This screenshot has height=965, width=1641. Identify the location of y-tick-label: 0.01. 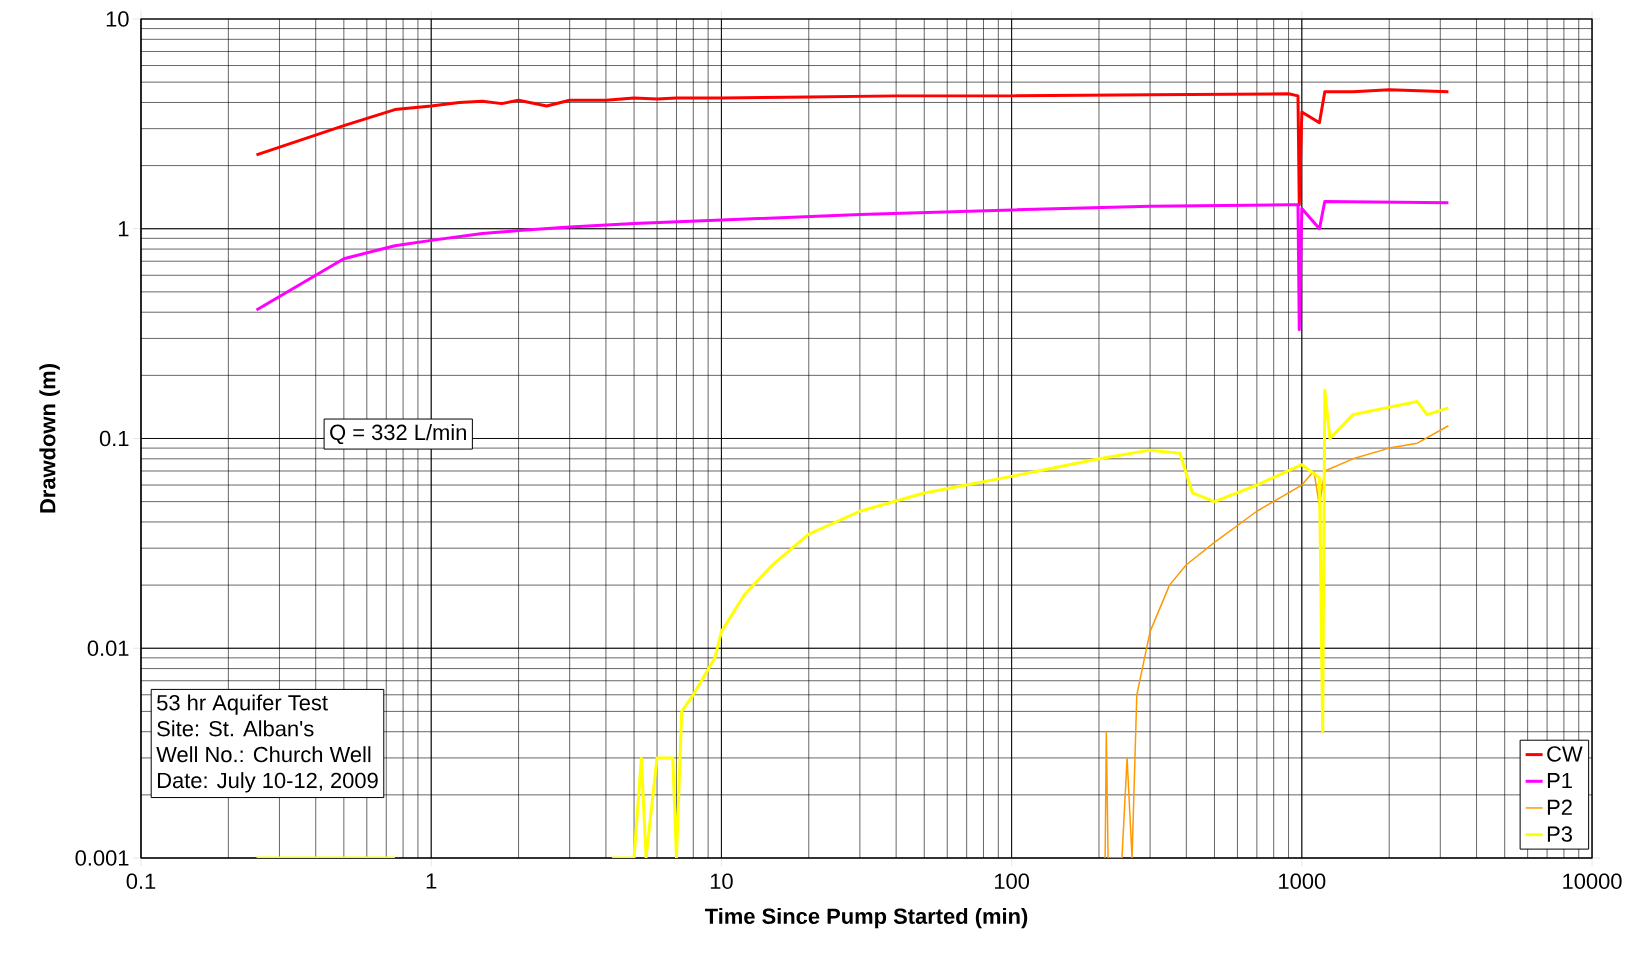
(108, 648).